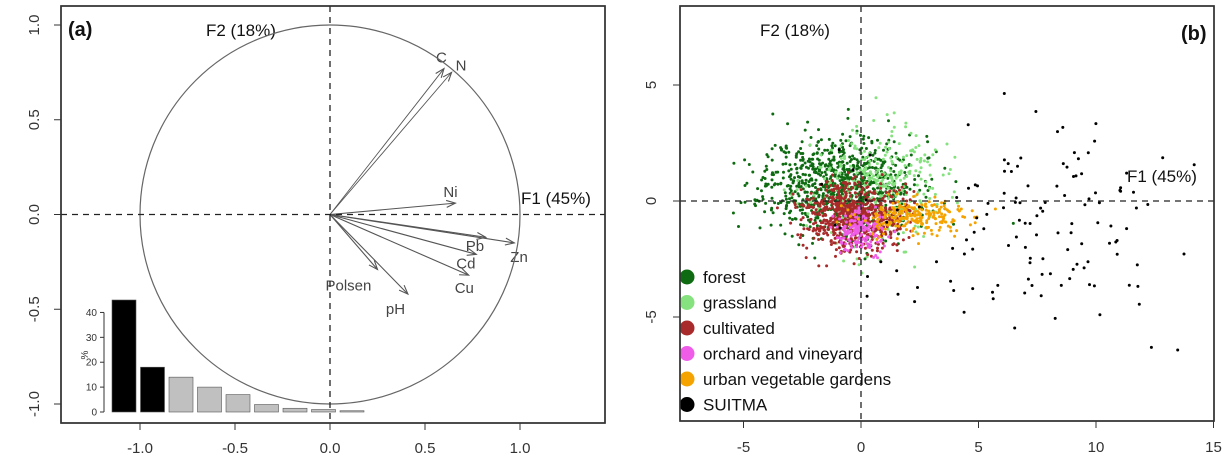 Image resolution: width=1228 pixels, height=472 pixels. Describe the element at coordinates (34, 404) in the screenshot. I see `y-tick-label: -1.0` at that location.